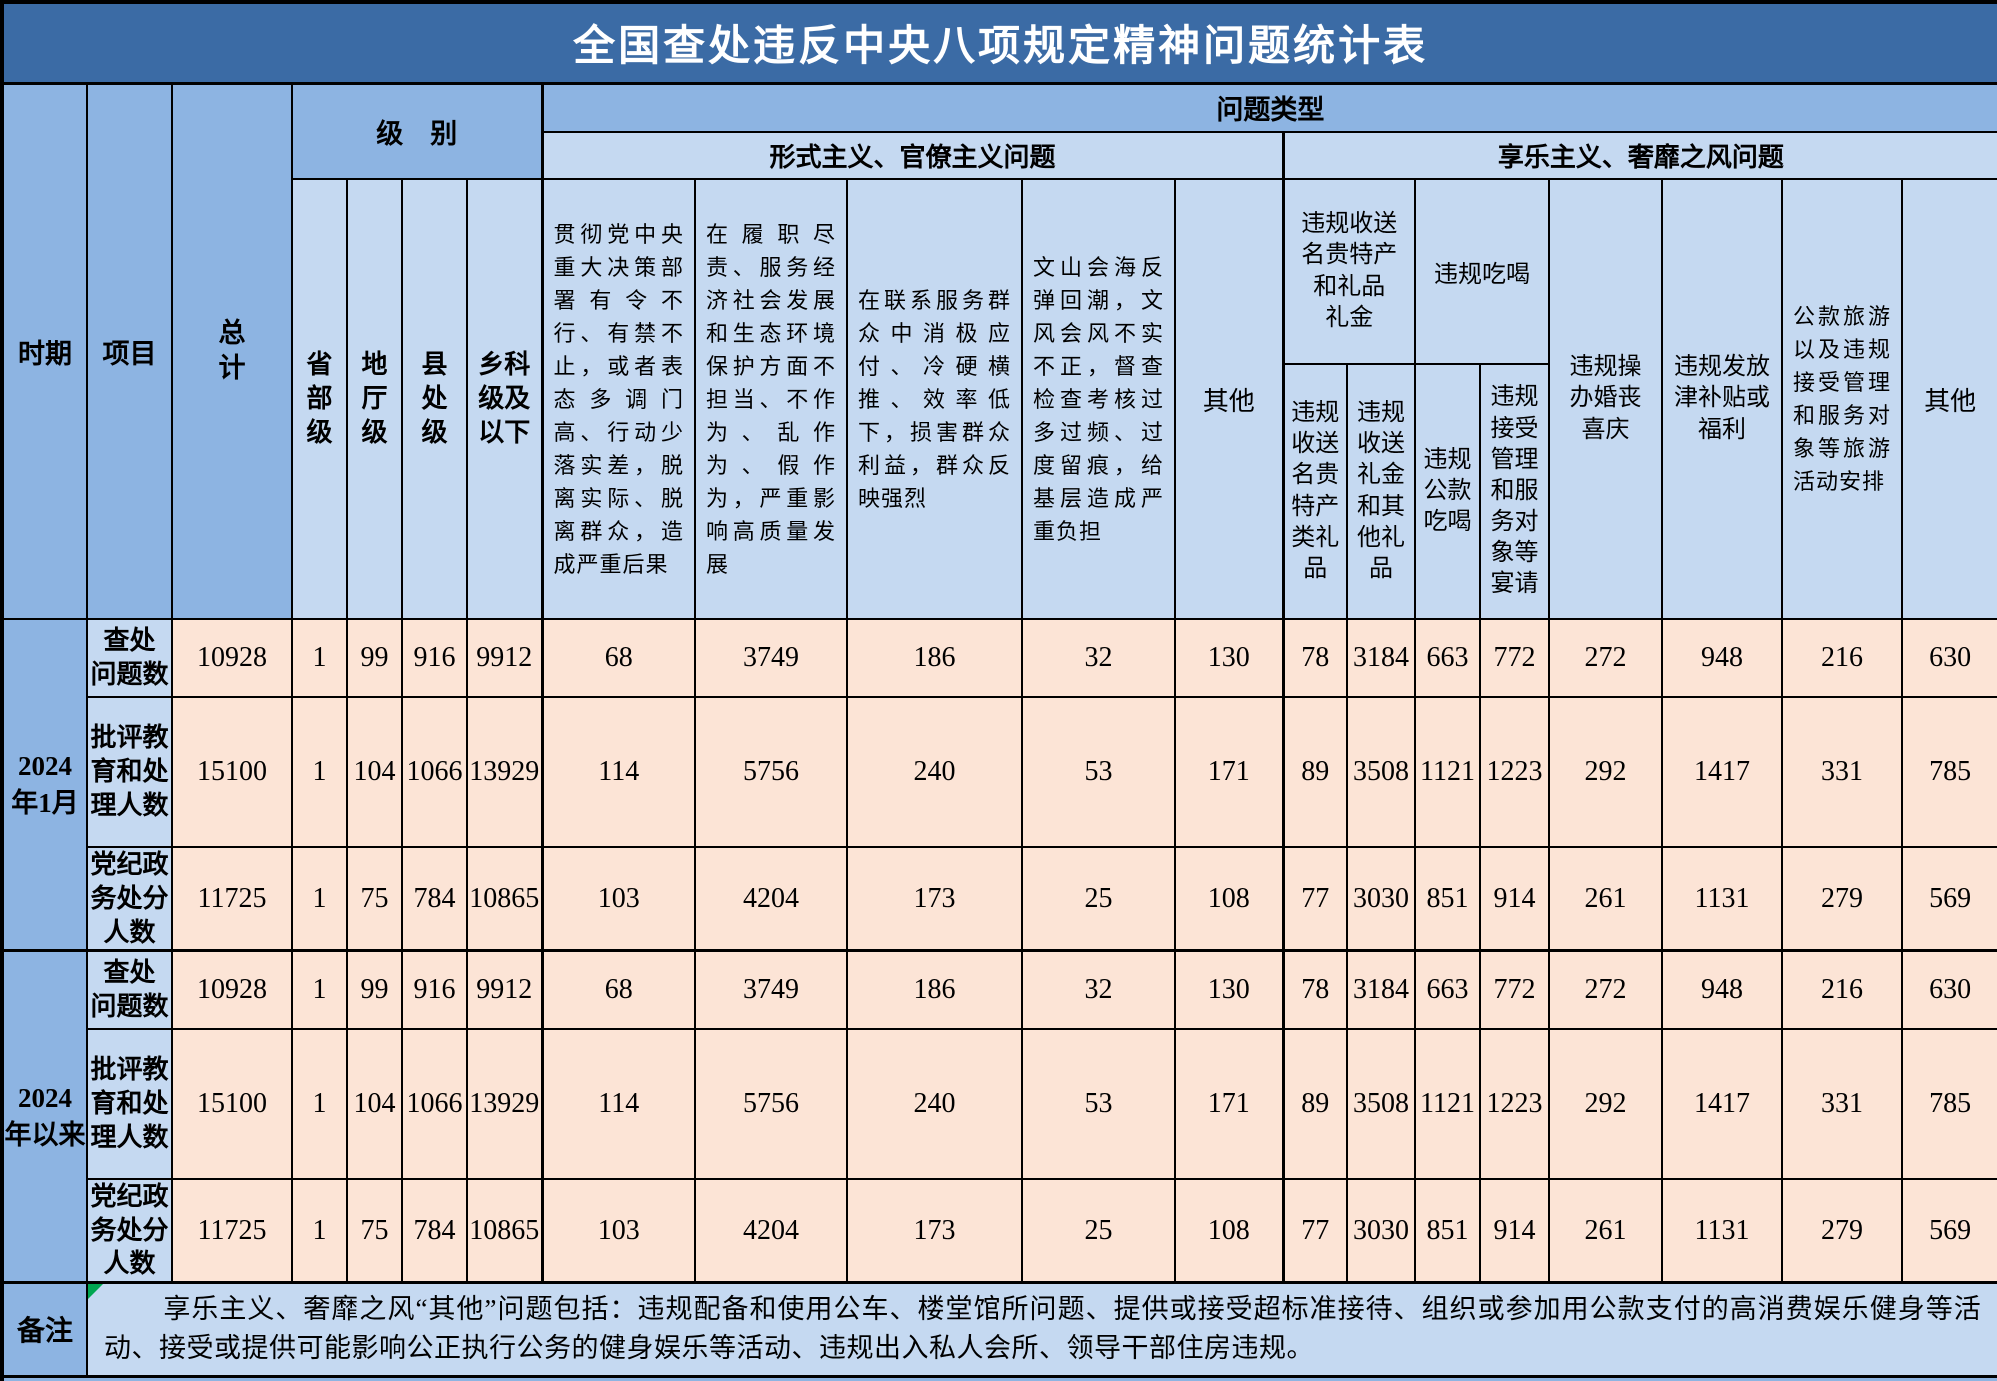 The width and height of the screenshot is (1997, 1381). What do you see at coordinates (1229, 899) in the screenshot?
I see `data-cell: 108` at bounding box center [1229, 899].